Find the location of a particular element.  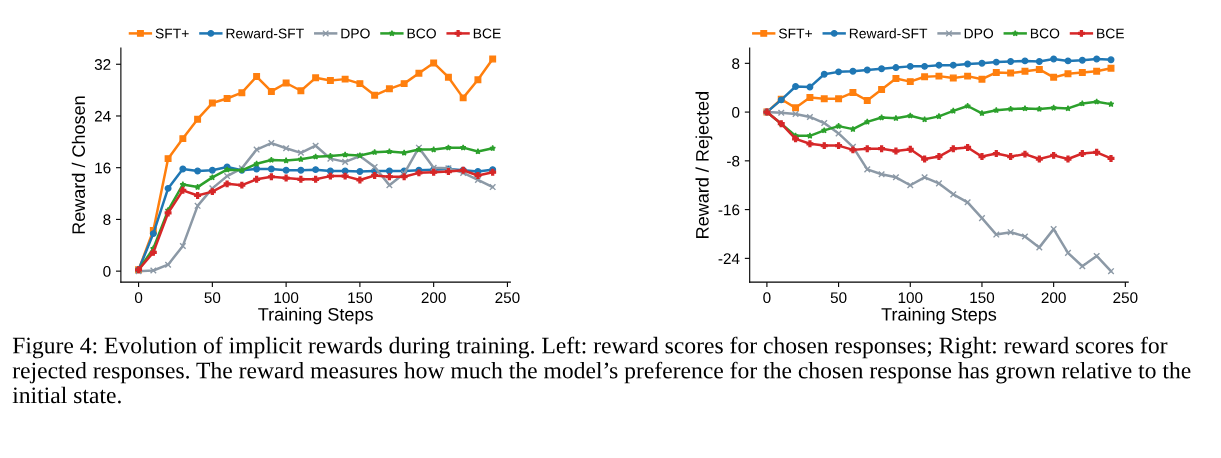

y-axis-title: Reward / Chosen is located at coordinates (78, 165).